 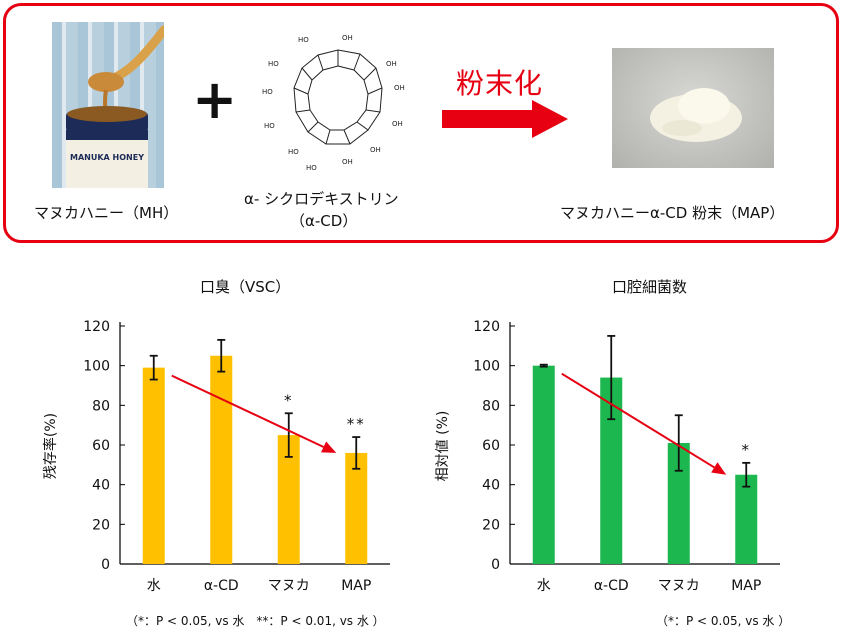 What do you see at coordinates (723, 621) in the screenshot?
I see `footnote-right: （*：P < 0.05, vs 水 ）` at bounding box center [723, 621].